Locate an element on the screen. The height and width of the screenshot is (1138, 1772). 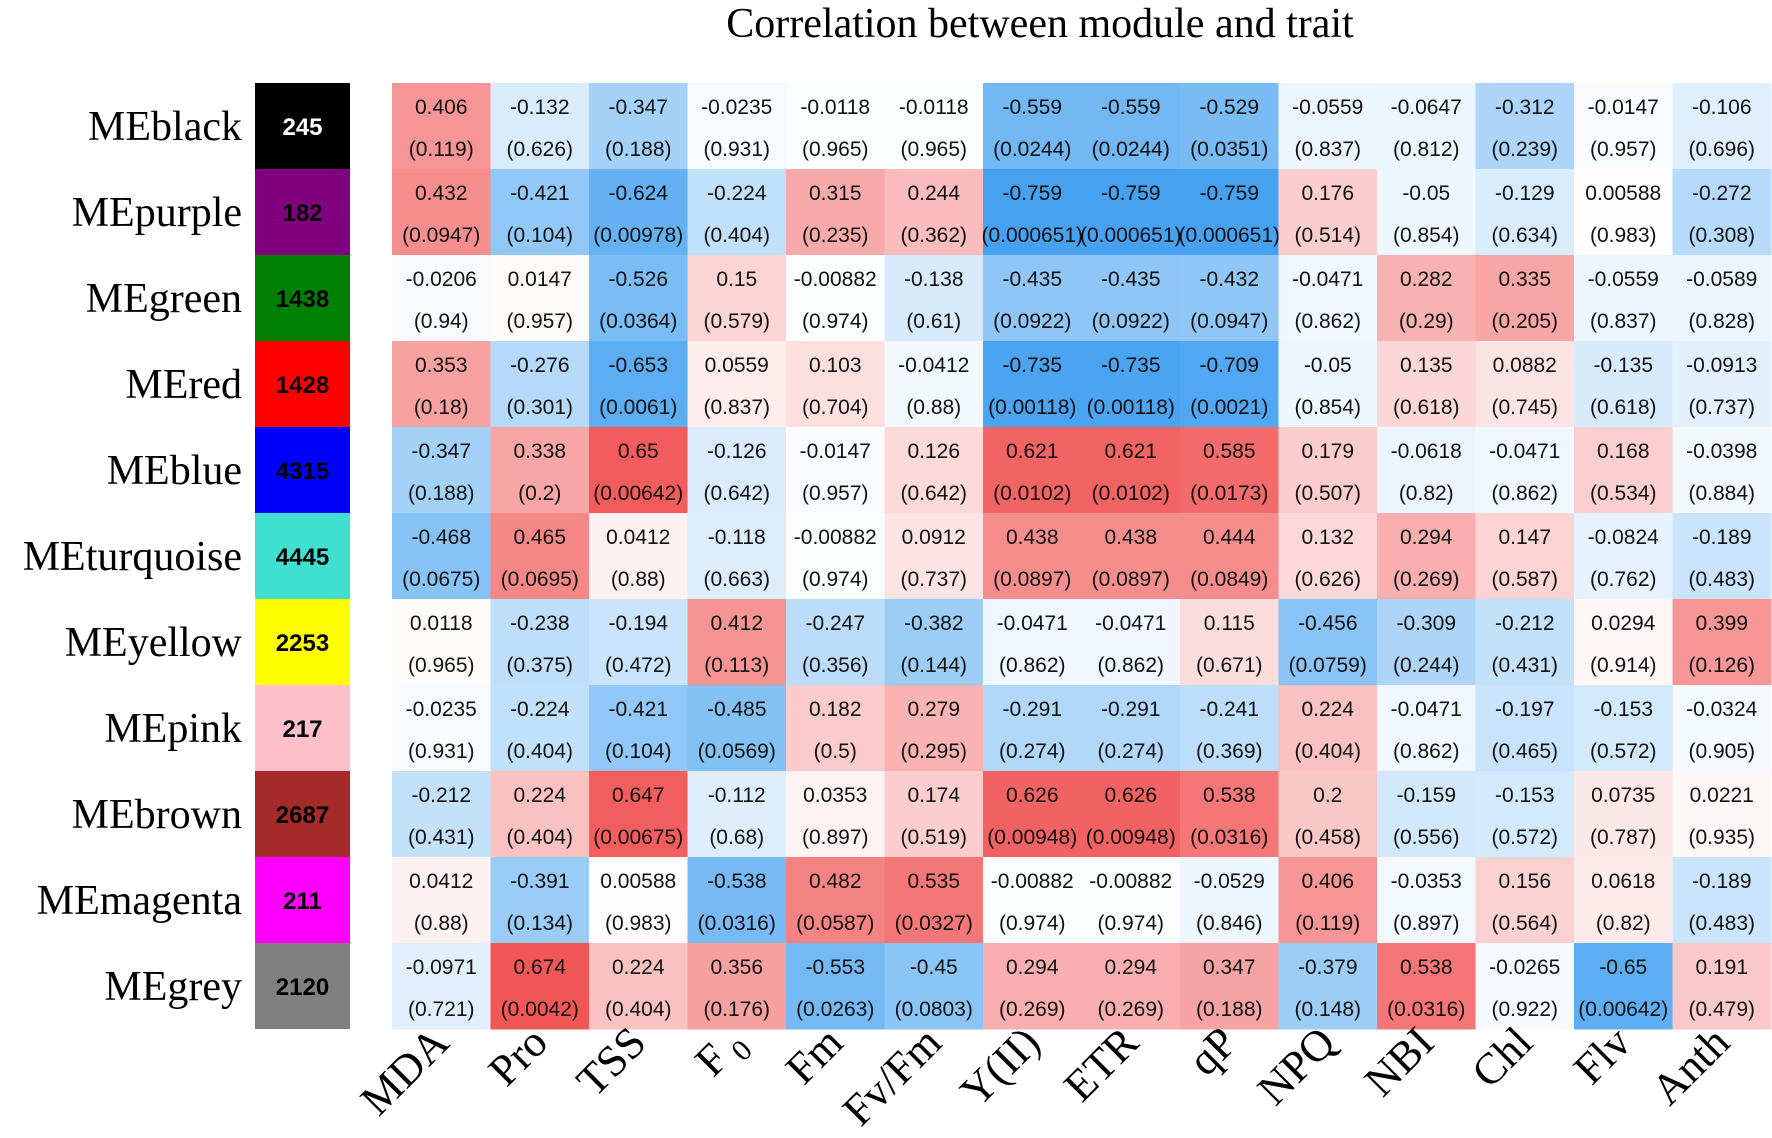
module-count-mered: 1428 is located at coordinates (302, 385).